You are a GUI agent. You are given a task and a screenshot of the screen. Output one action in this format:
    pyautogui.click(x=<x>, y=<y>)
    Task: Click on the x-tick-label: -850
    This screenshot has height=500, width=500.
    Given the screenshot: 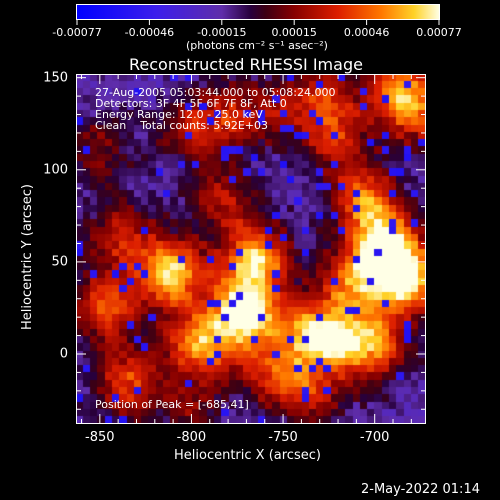 What is the action you would take?
    pyautogui.click(x=100, y=437)
    